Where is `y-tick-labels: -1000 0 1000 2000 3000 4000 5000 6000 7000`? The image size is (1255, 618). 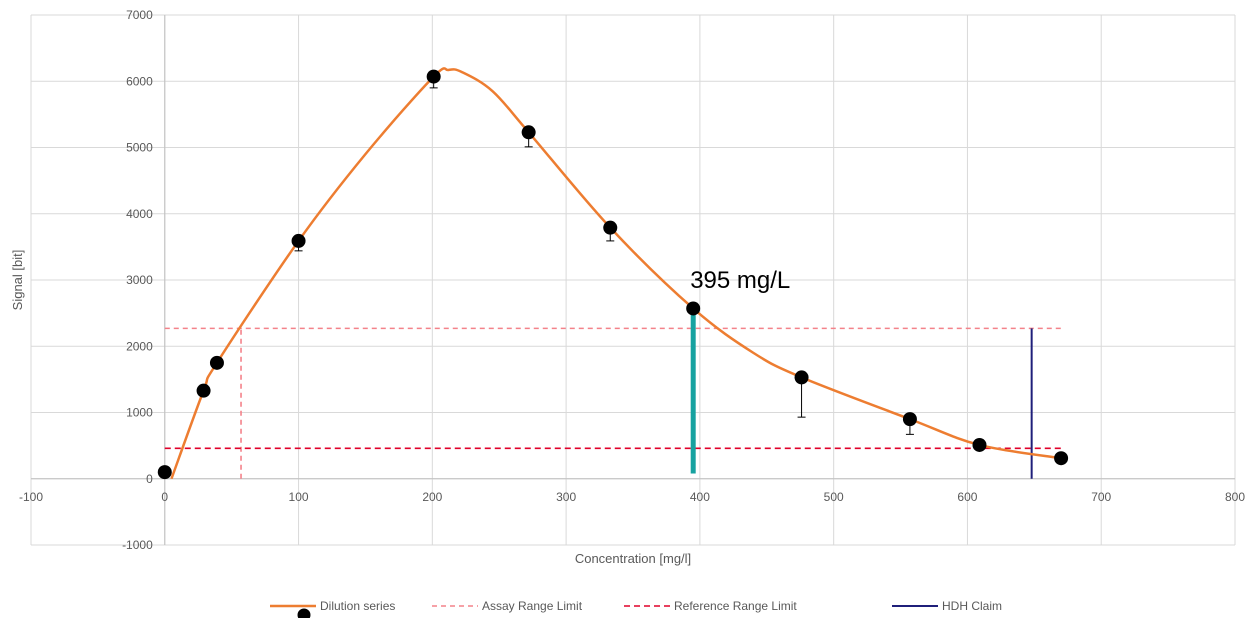 y-tick-labels: -1000 0 1000 2000 3000 4000 5000 6000 7000 is located at coordinates (137, 280).